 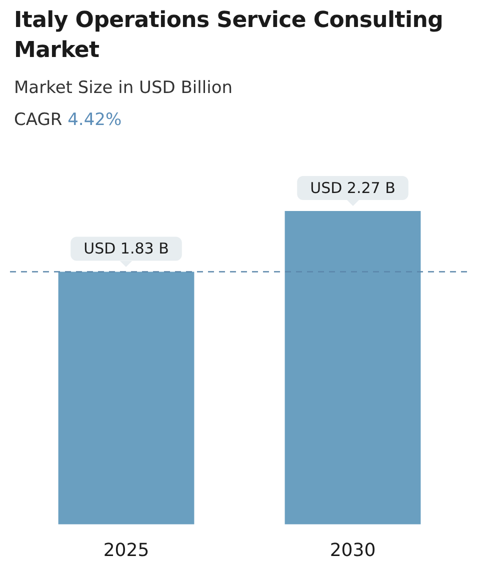 What do you see at coordinates (68, 120) in the screenshot?
I see `text: CAGR 4.42%` at bounding box center [68, 120].